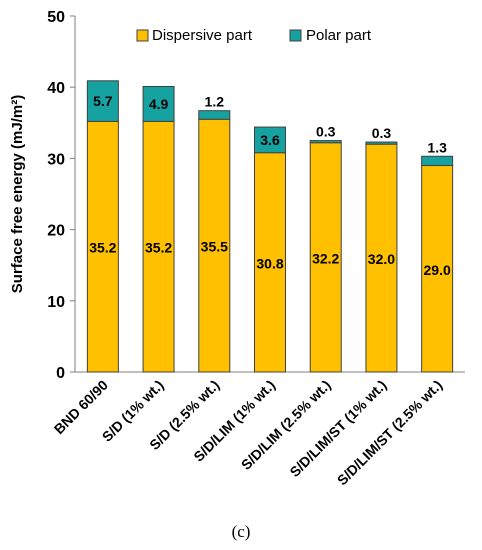  Describe the element at coordinates (142, 35) in the screenshot. I see `legend-swatch-dispersive` at that location.